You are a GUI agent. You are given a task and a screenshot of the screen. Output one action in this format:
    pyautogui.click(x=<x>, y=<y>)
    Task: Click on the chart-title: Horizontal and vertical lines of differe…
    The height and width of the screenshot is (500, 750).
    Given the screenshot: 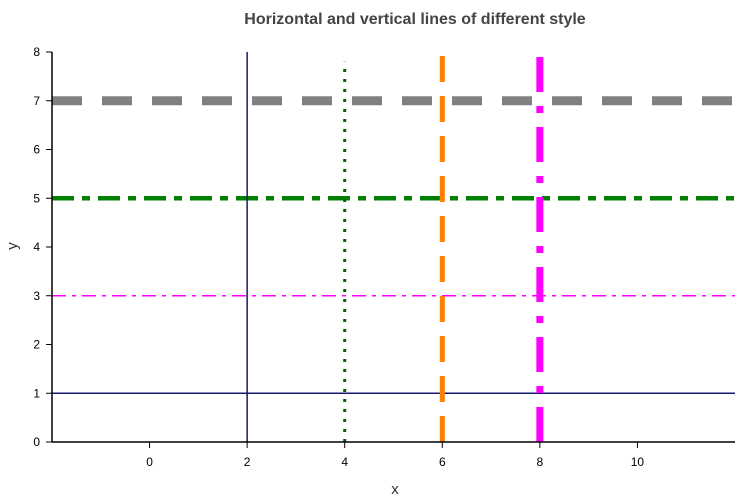 What is the action you would take?
    pyautogui.click(x=415, y=19)
    